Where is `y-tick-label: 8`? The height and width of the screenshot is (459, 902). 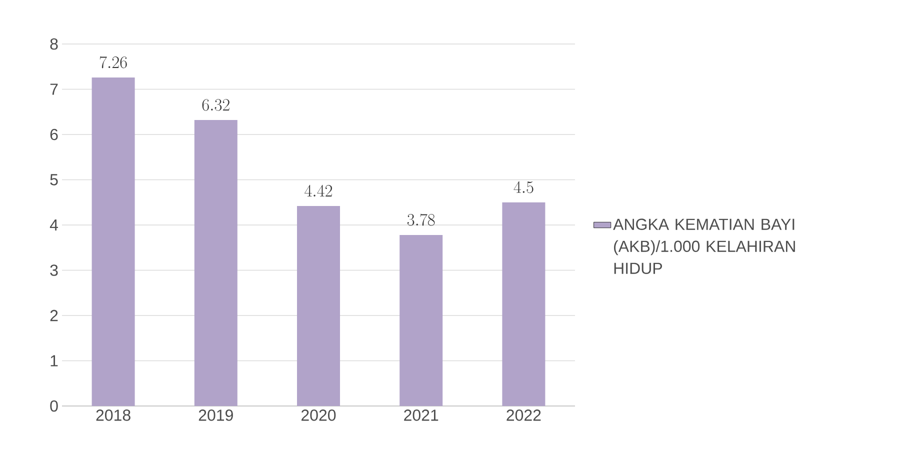 y-tick-label: 8 is located at coordinates (54, 44).